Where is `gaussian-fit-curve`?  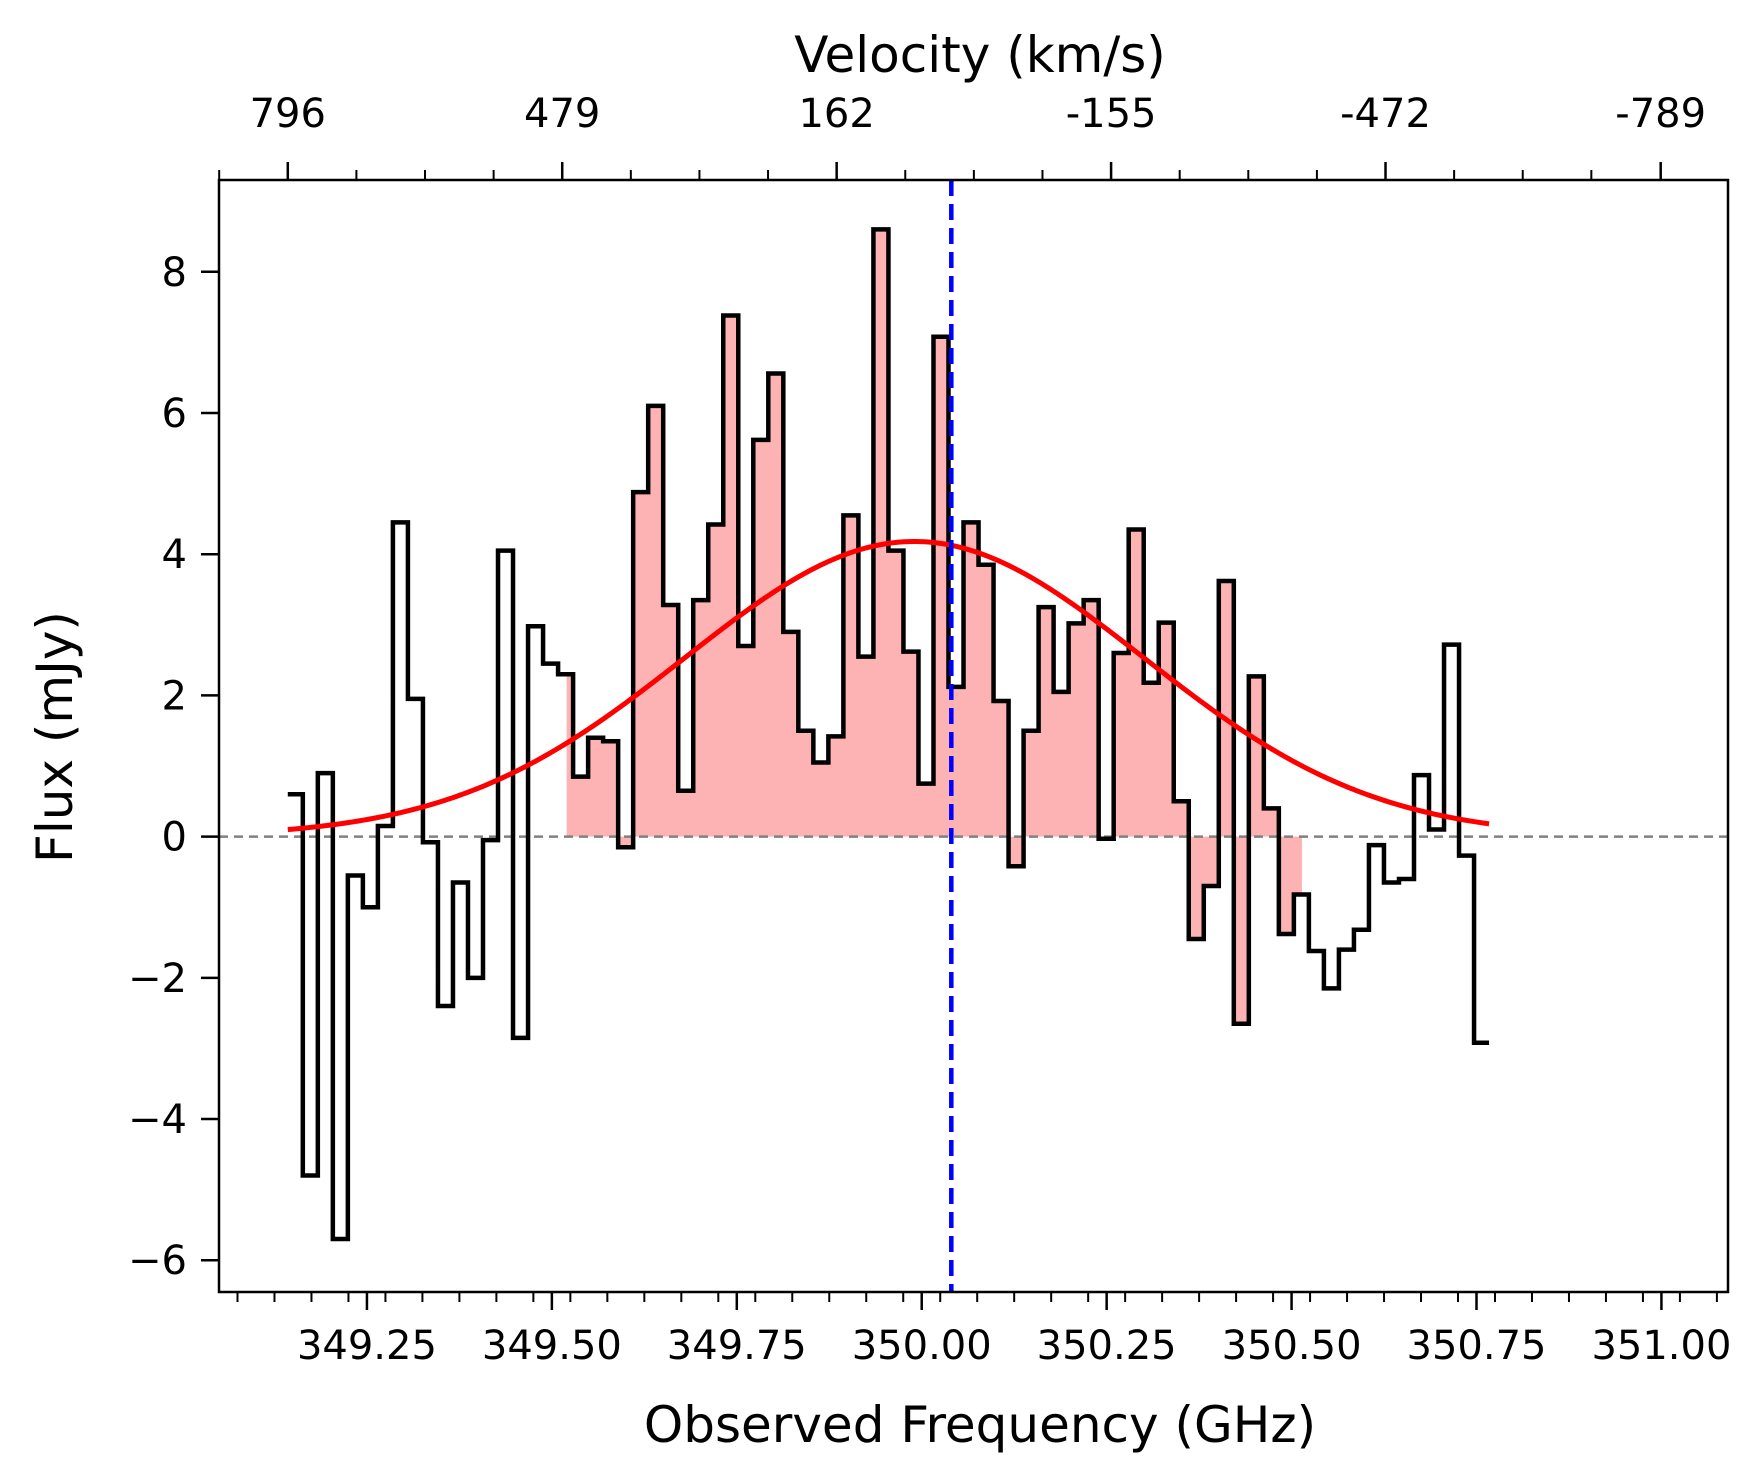
gaussian-fit-curve is located at coordinates (888, 686).